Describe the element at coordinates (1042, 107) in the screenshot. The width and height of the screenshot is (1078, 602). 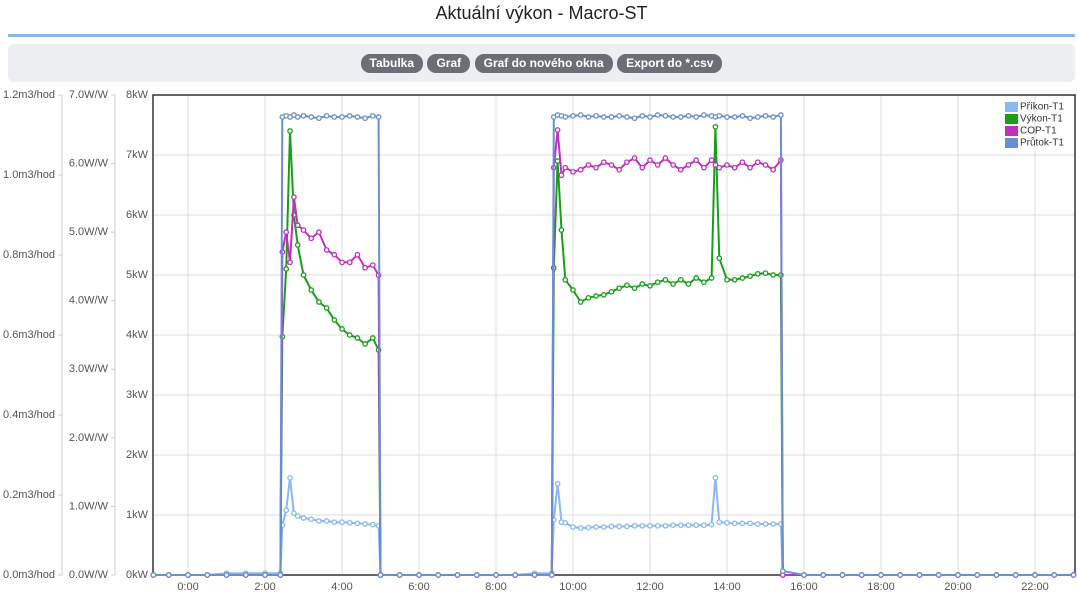
I see `legend-label: Příkon-T1` at that location.